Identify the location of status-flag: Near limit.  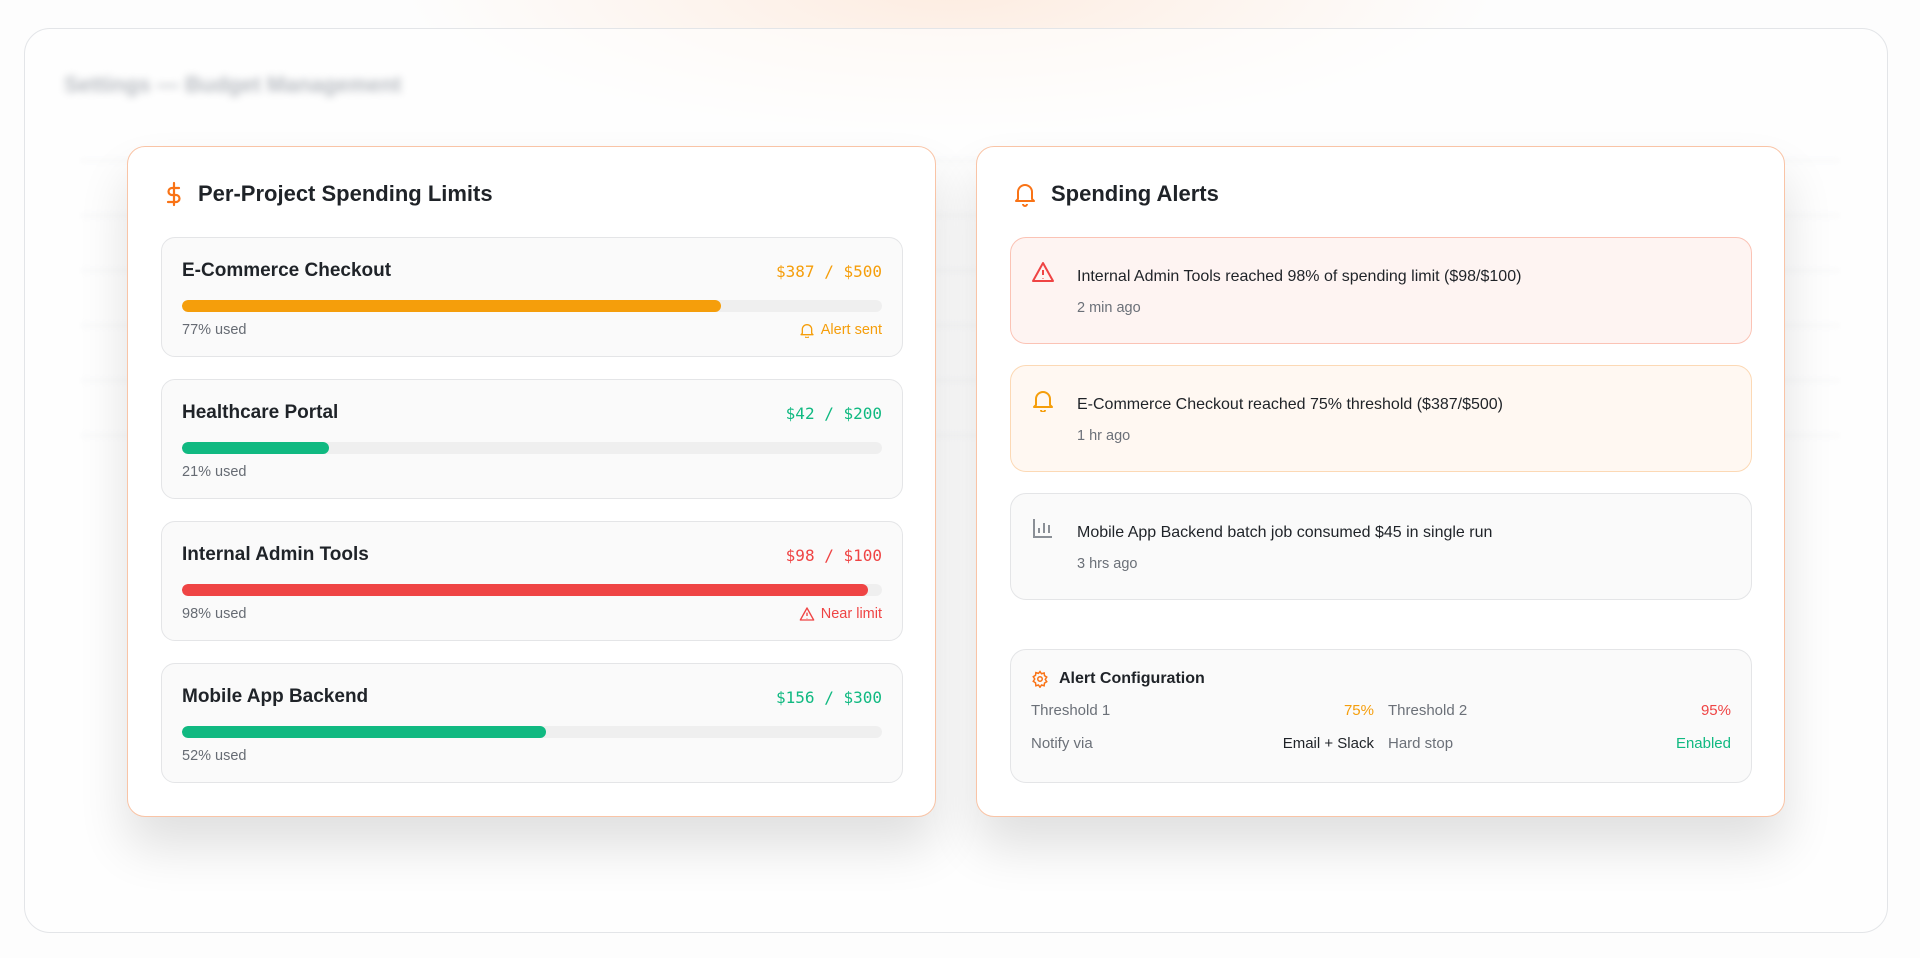
(840, 614).